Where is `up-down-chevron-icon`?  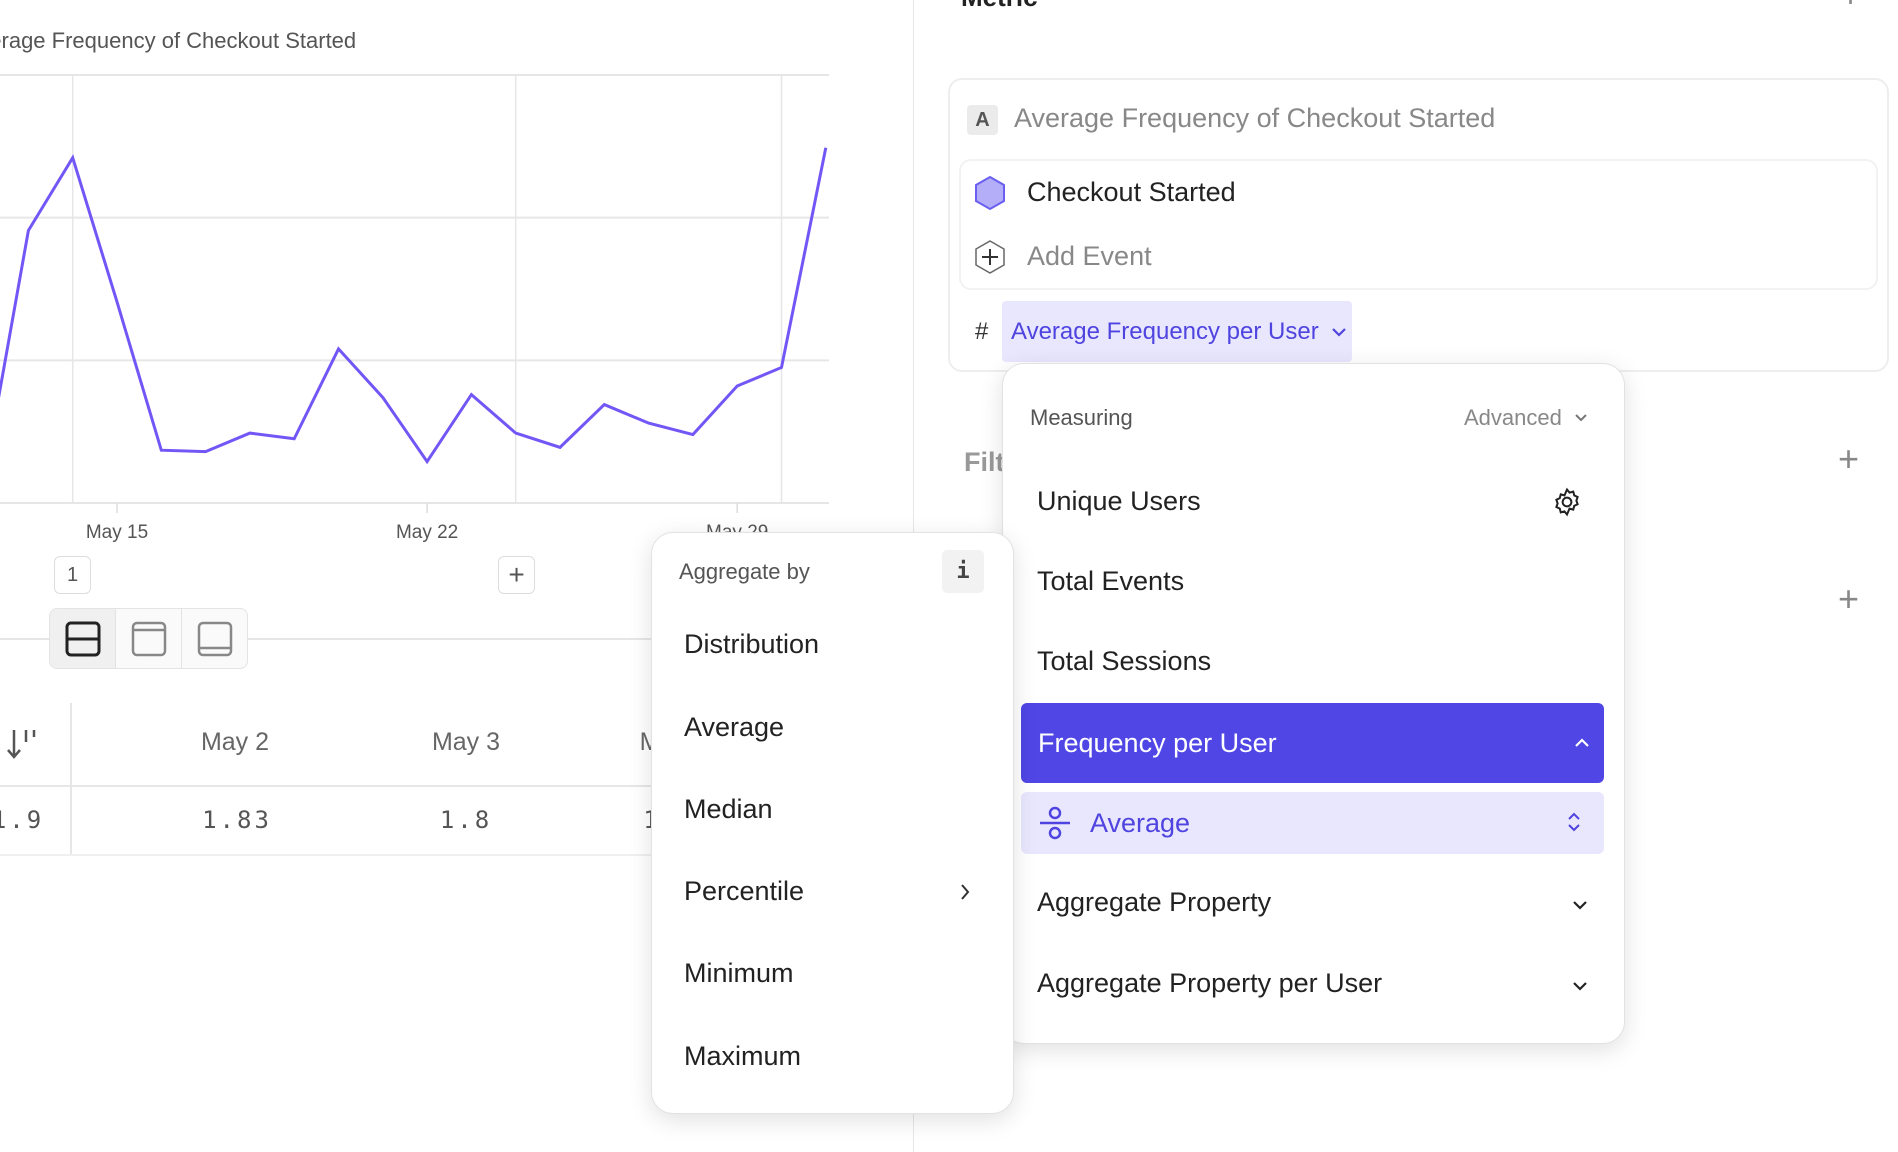 up-down-chevron-icon is located at coordinates (1574, 822).